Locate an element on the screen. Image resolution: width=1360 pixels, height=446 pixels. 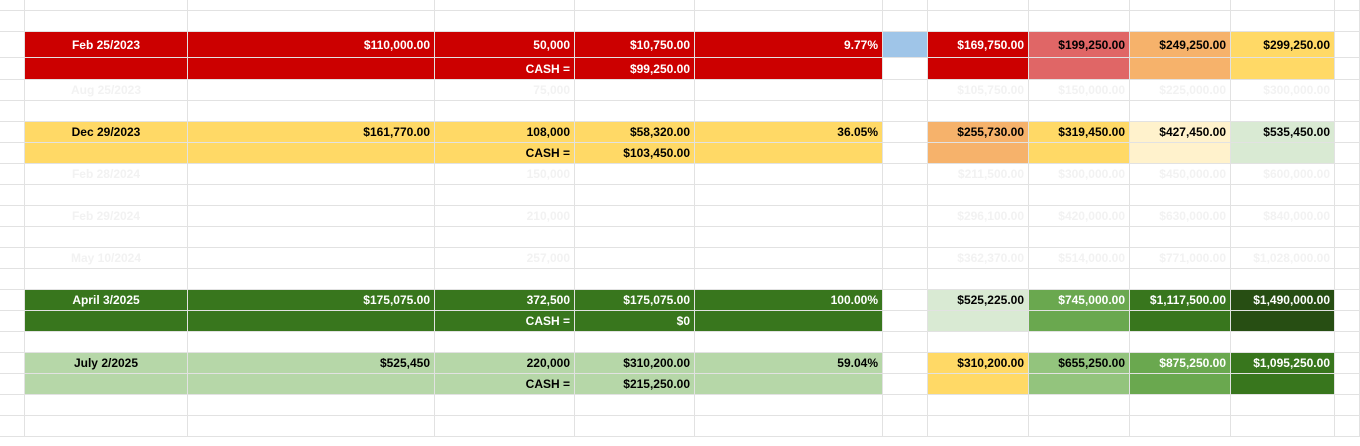
shares-cell: 50,000 is located at coordinates (505, 45).